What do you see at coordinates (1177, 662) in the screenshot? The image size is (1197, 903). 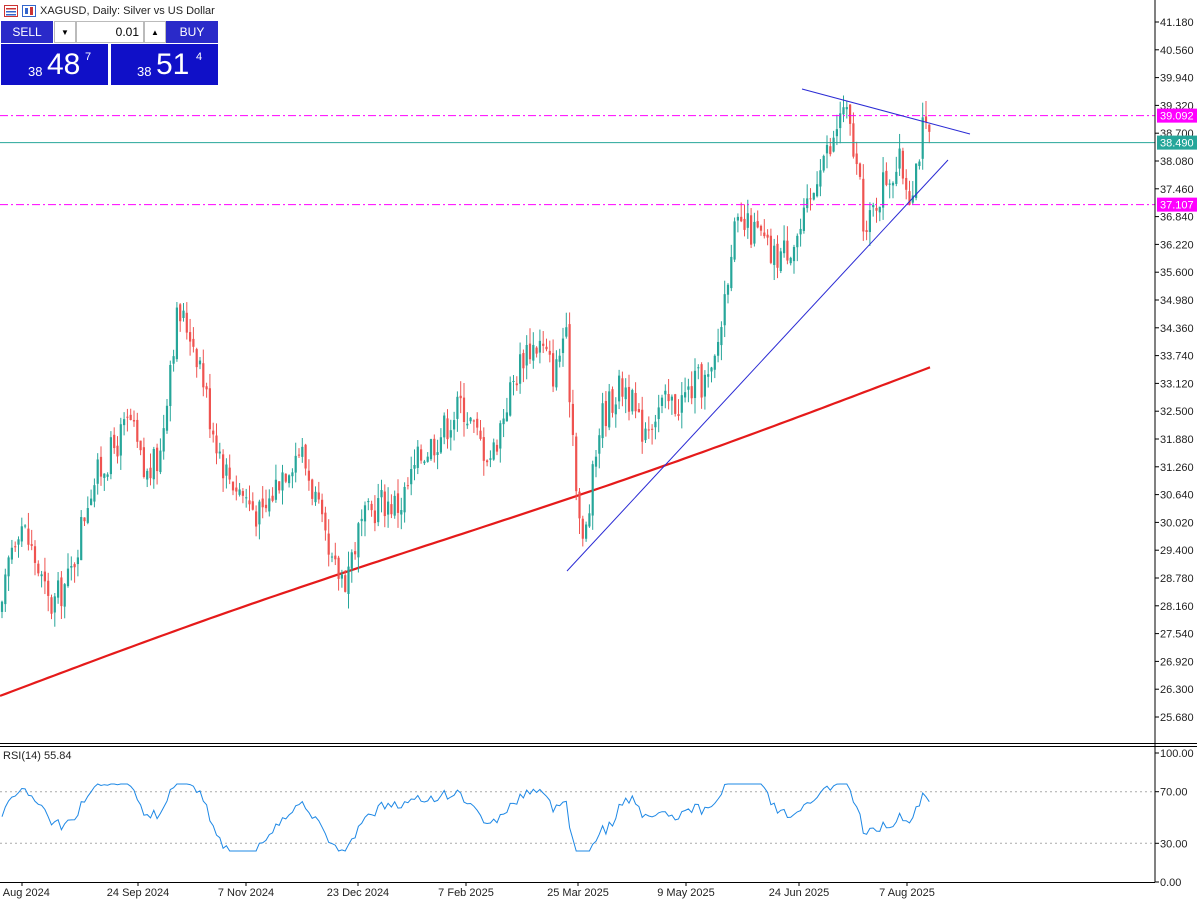 I see `price-tick-label: 26.920` at bounding box center [1177, 662].